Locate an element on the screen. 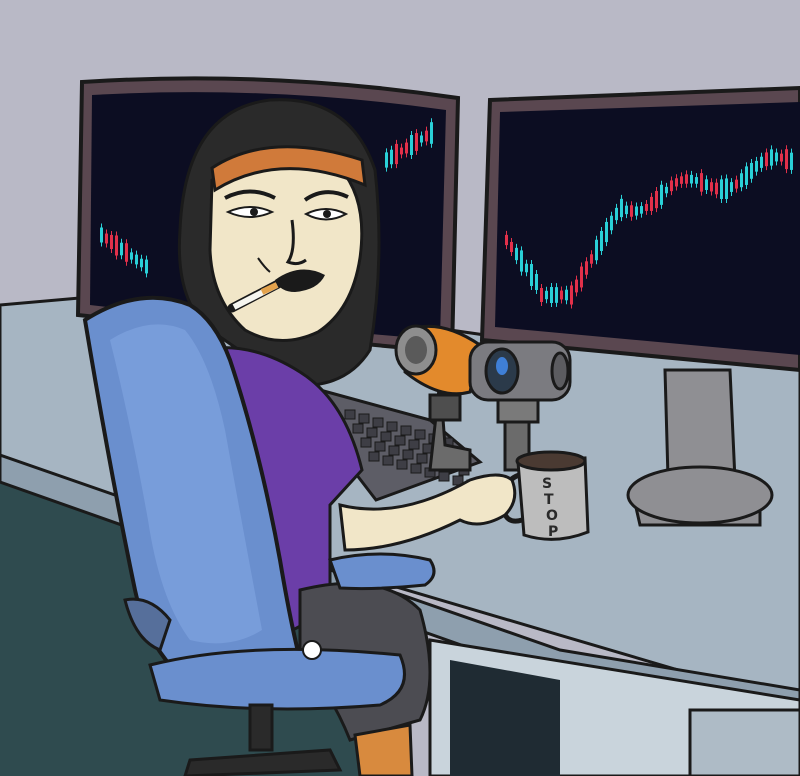 This screenshot has width=800, height=776. microphone is located at coordinates (438, 398).